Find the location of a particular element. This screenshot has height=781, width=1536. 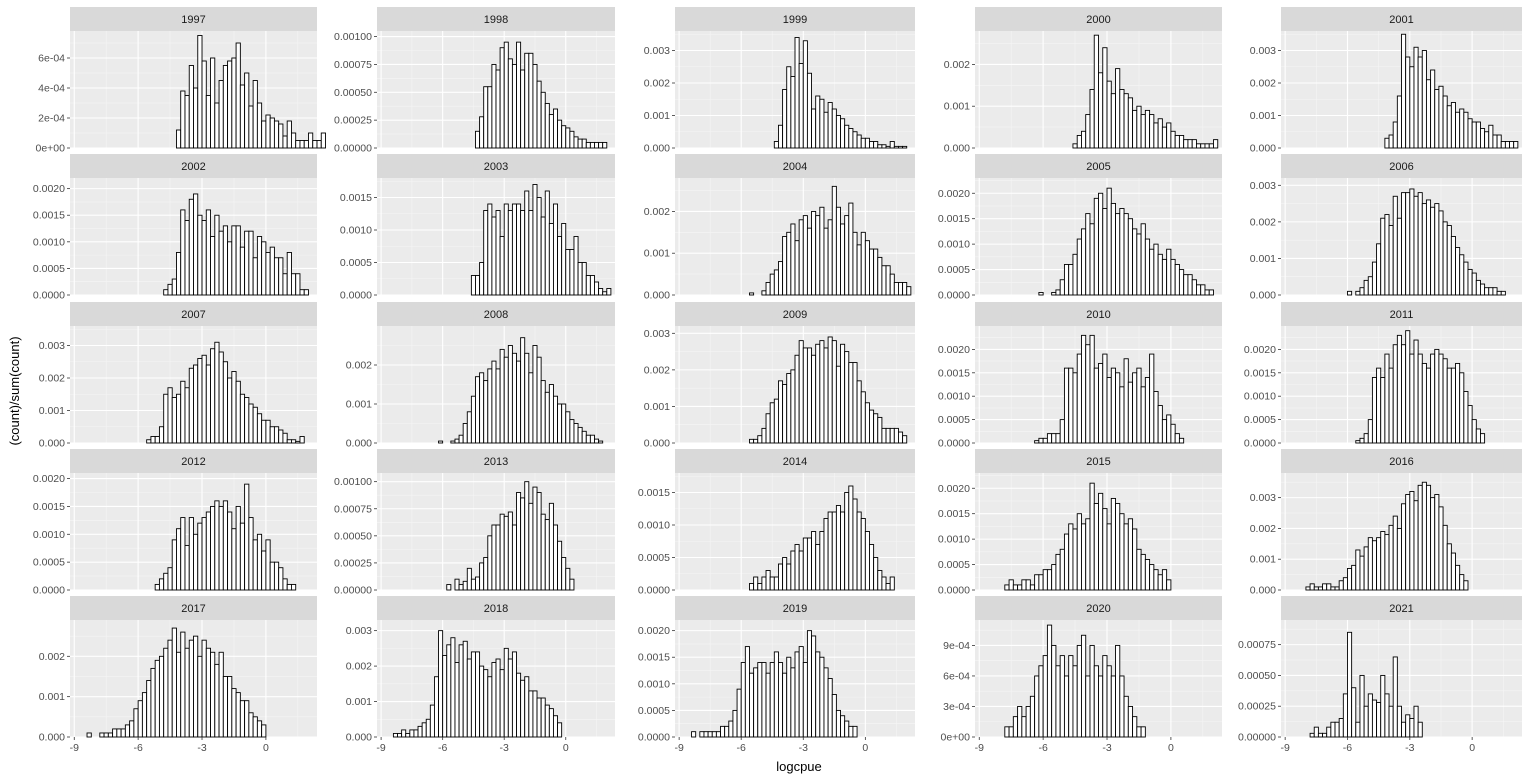

x-tick-label: 0 is located at coordinates (1472, 748).